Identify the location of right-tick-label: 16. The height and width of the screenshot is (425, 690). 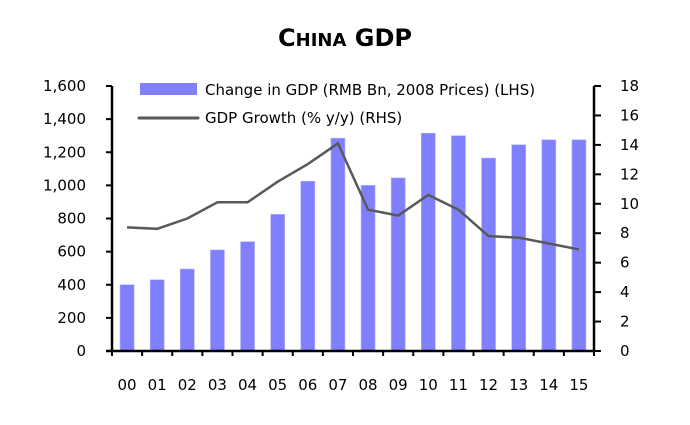
(629, 115).